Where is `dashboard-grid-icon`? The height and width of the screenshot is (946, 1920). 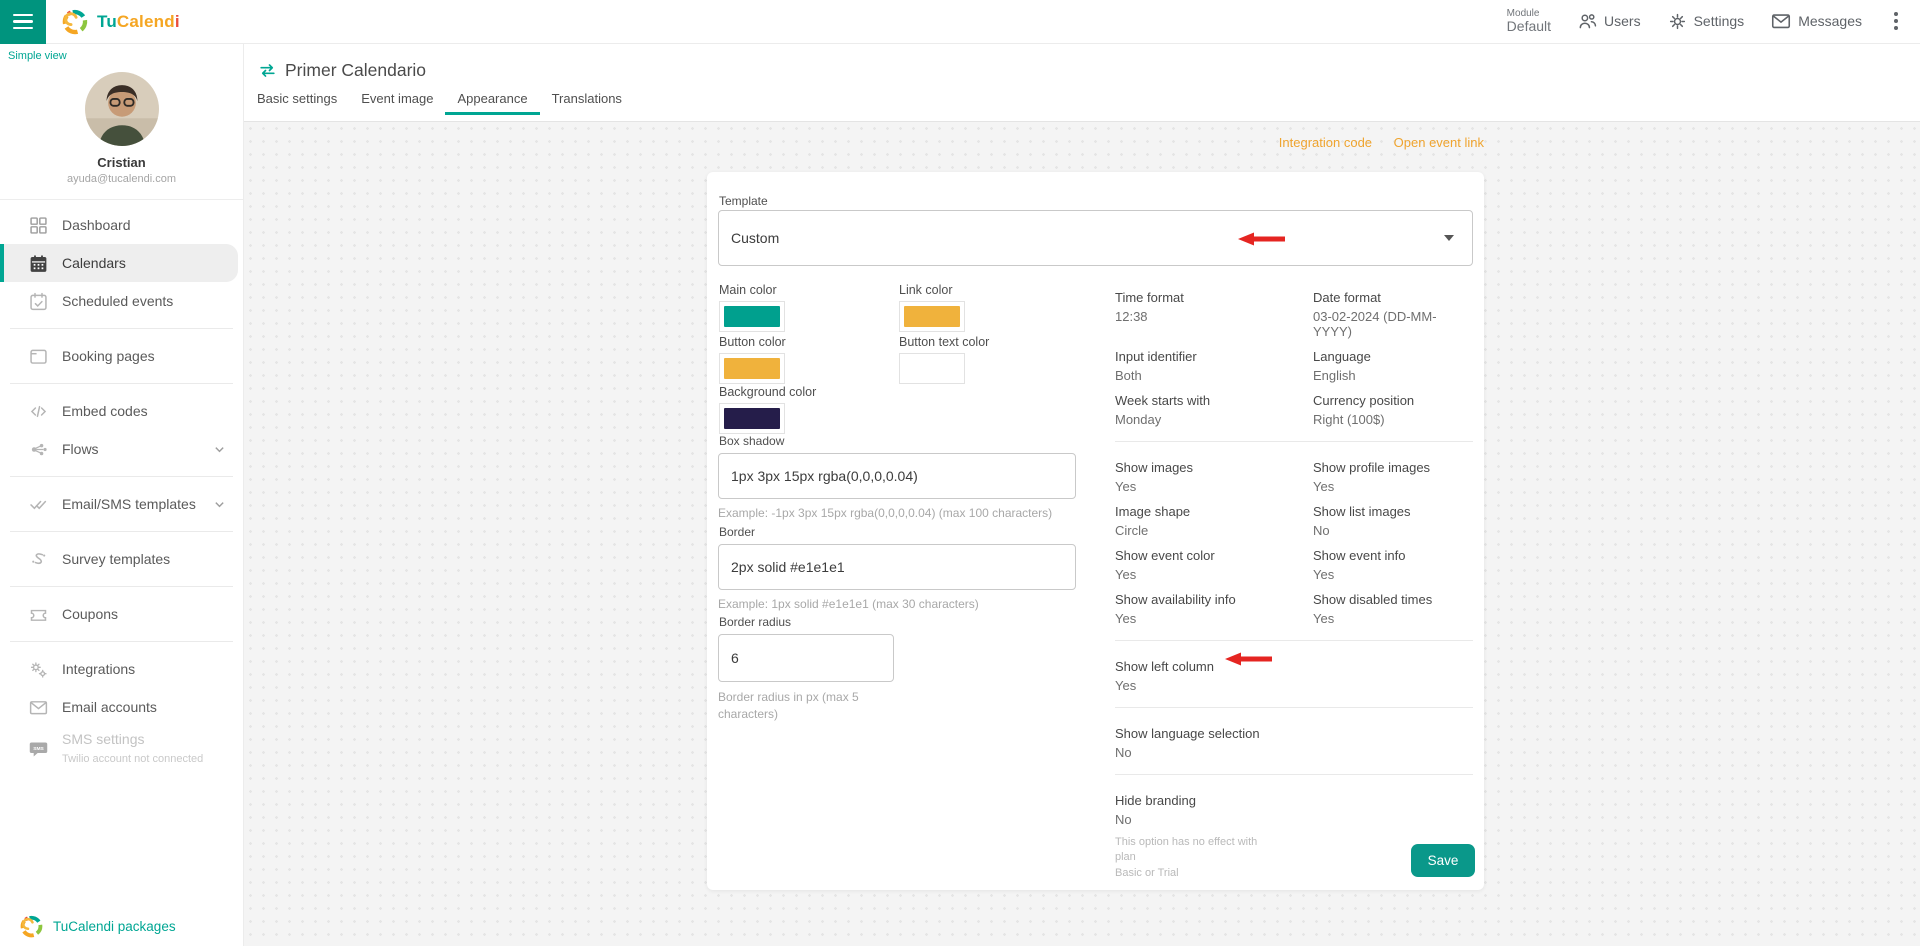 dashboard-grid-icon is located at coordinates (38, 225).